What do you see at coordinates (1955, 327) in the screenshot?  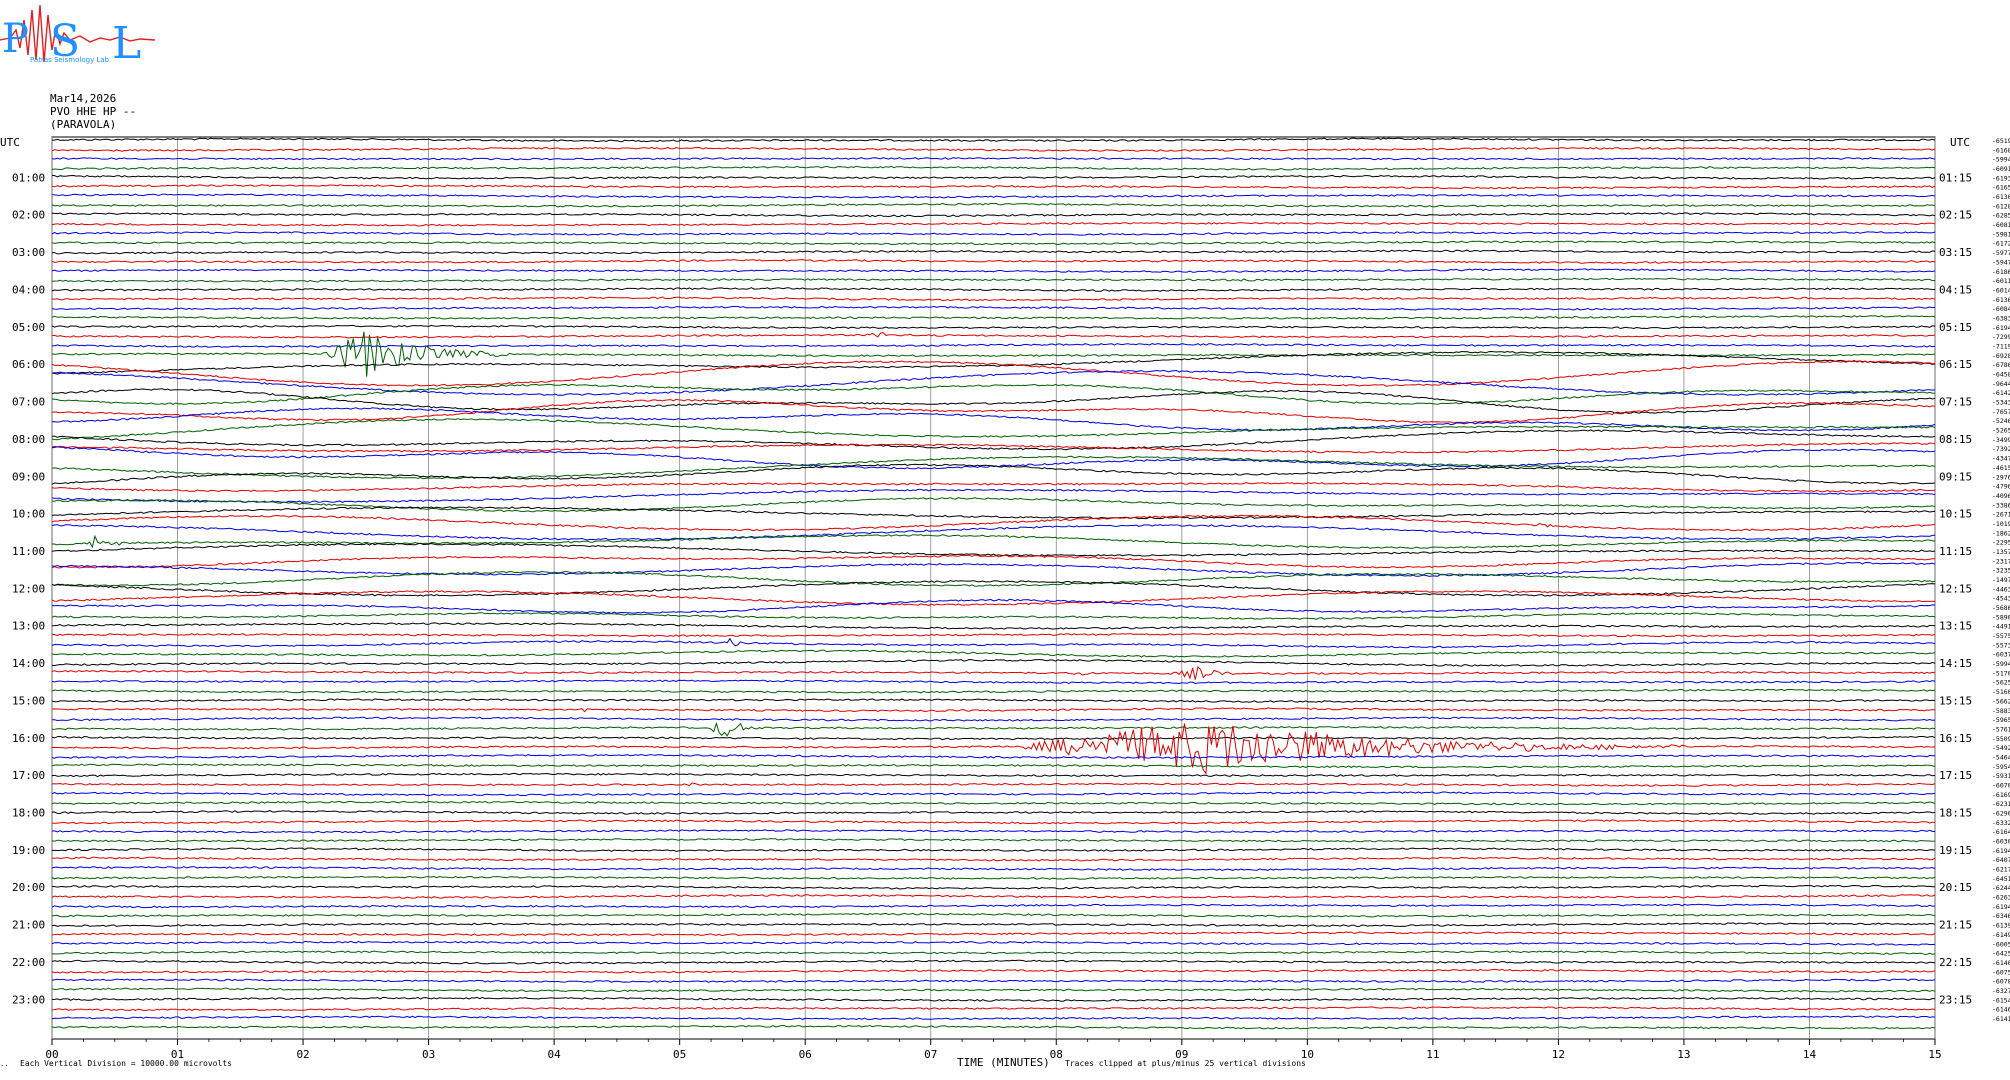 I see `hour-label-right: 05:15` at bounding box center [1955, 327].